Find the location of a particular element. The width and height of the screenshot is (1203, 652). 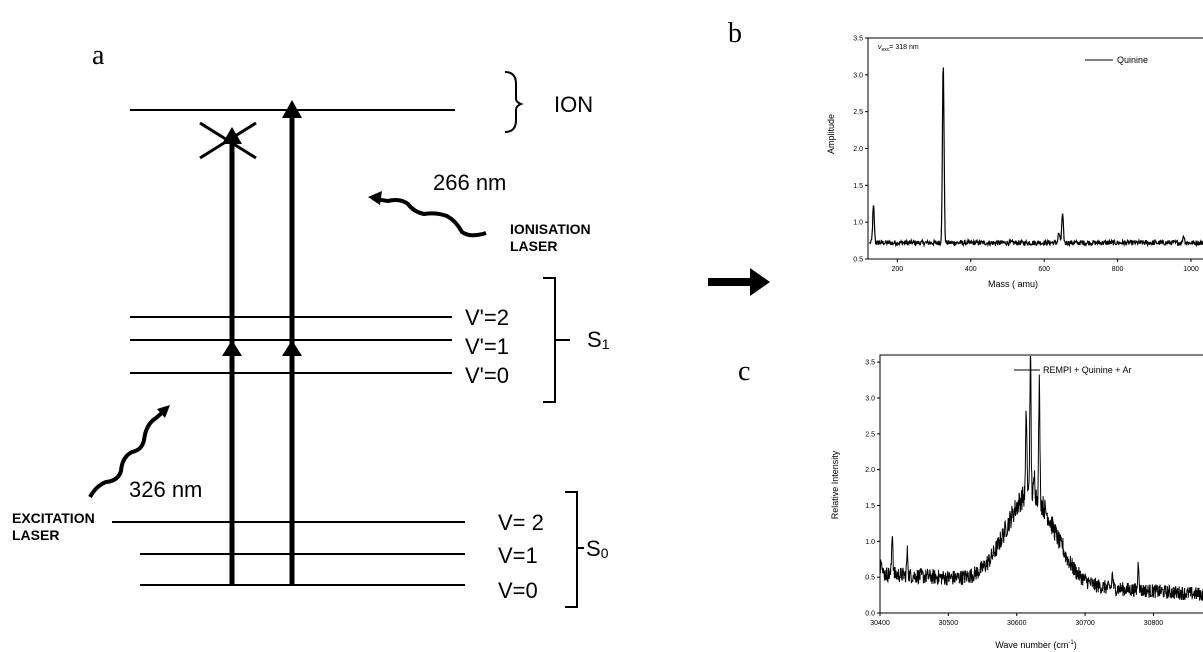

ion-bracket is located at coordinates (514, 102).